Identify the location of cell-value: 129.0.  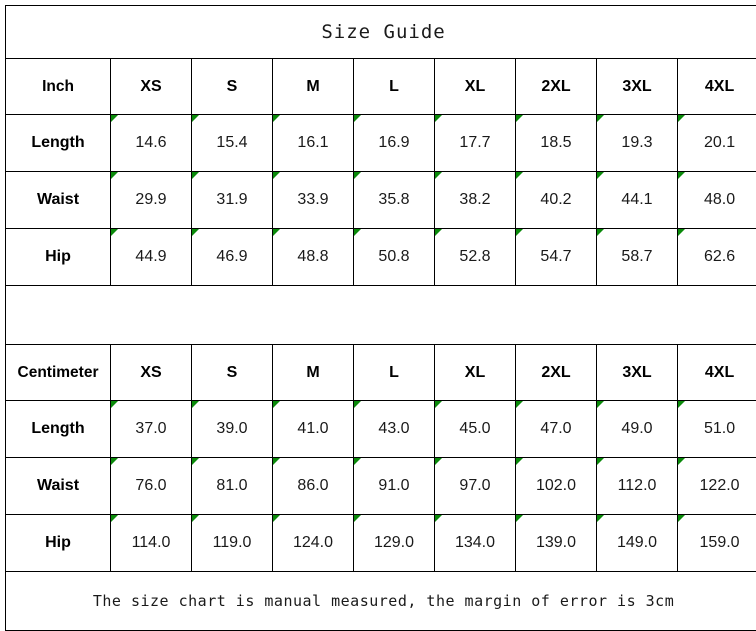
(394, 542).